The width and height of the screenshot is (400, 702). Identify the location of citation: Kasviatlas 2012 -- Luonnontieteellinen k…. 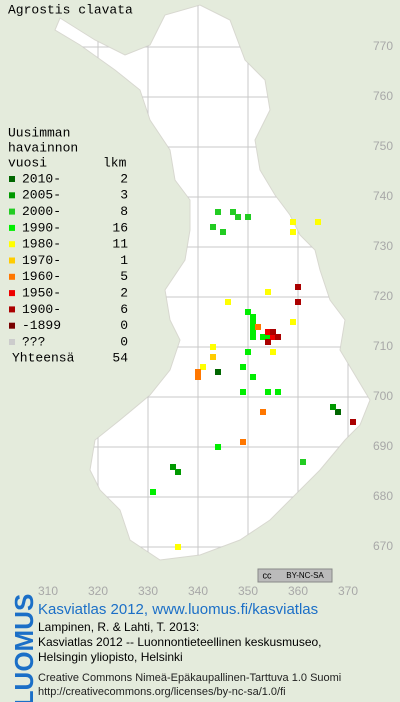
(180, 642).